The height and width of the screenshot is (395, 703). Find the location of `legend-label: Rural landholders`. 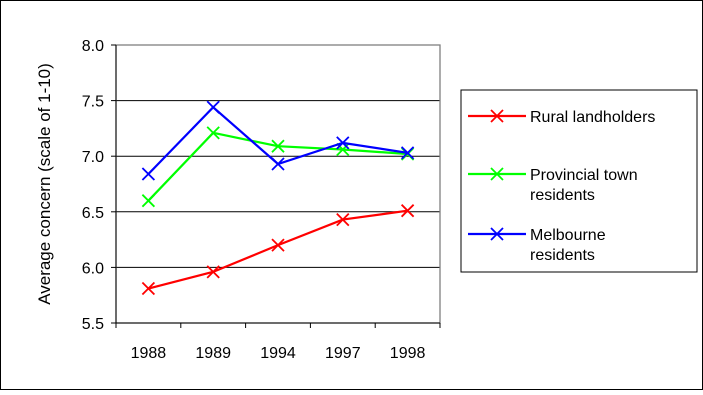

legend-label: Rural landholders is located at coordinates (592, 117).